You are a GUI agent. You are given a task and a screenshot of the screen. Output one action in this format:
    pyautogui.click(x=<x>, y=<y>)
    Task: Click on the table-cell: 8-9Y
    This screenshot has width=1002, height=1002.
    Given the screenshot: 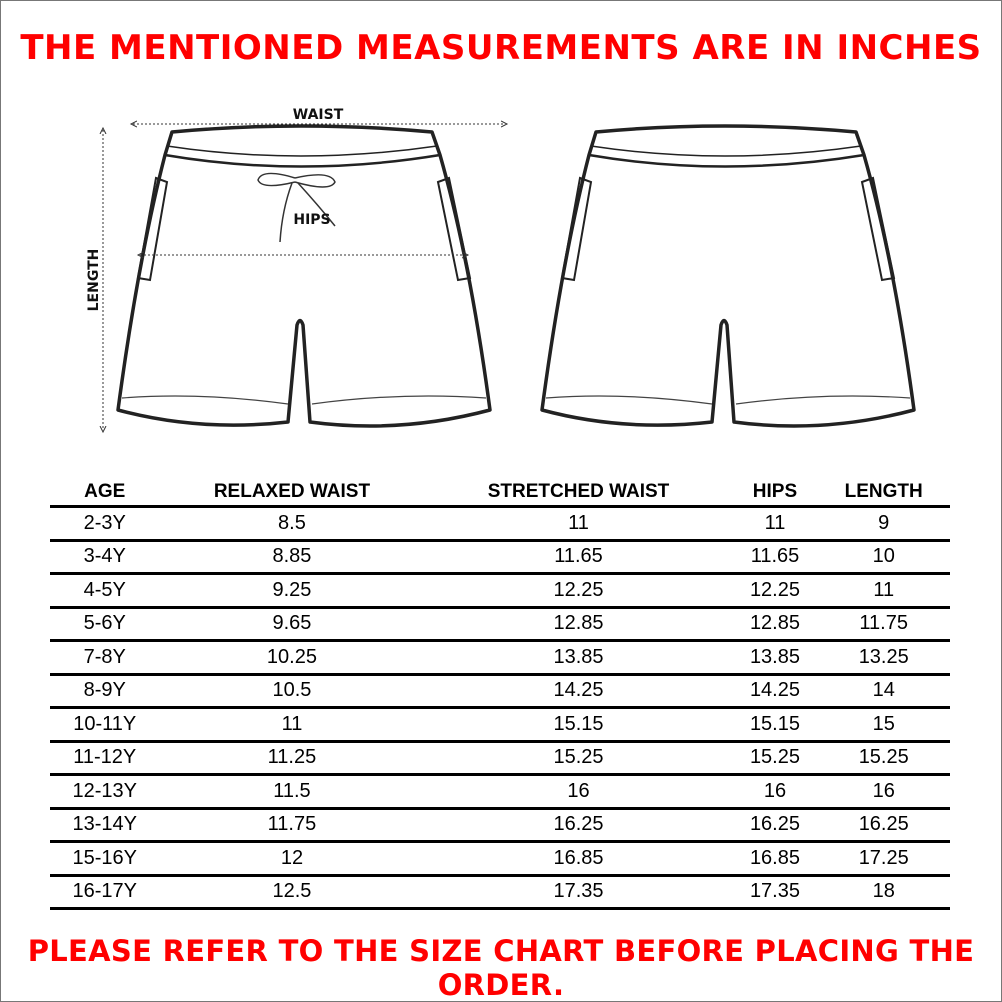 What is the action you would take?
    pyautogui.click(x=105, y=691)
    